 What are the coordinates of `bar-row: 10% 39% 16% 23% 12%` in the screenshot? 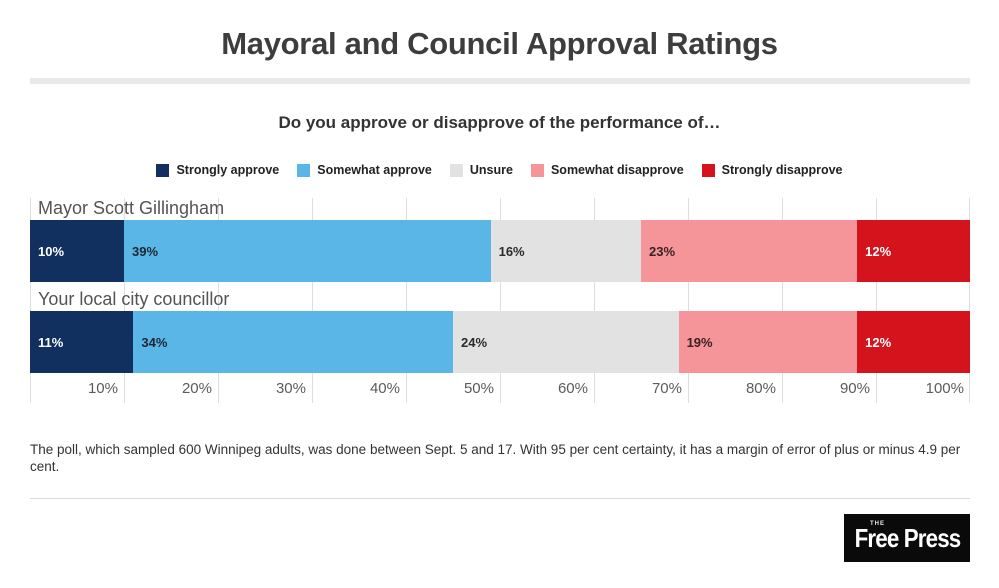 It's located at (500, 251).